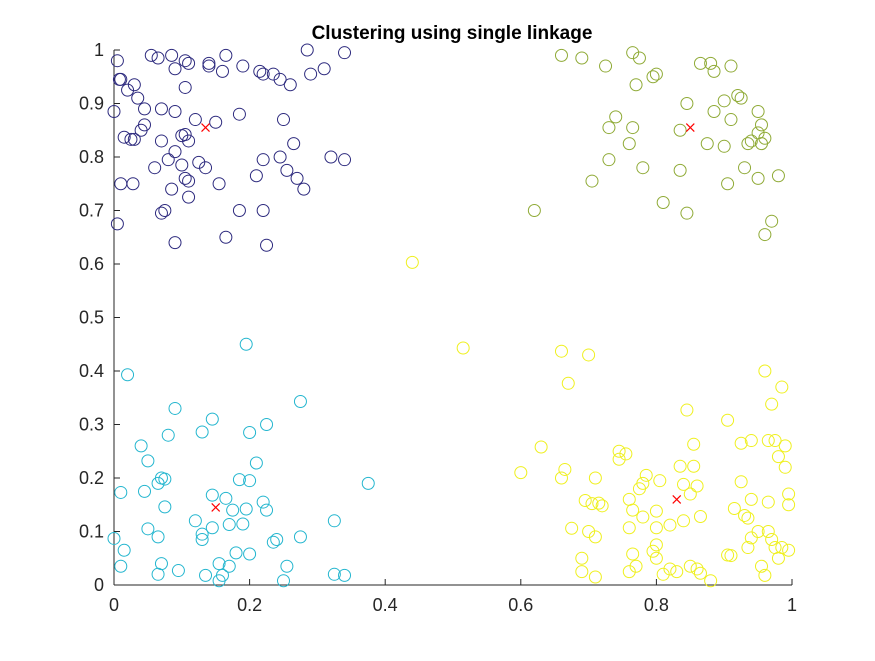  I want to click on y-tick-label: 0, so click(99, 585).